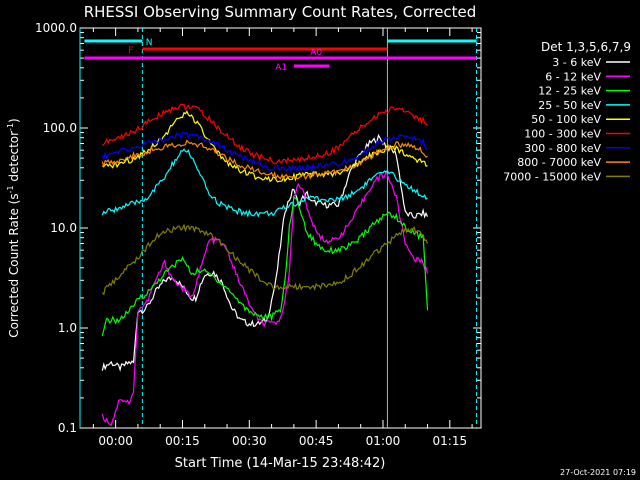 Image resolution: width=640 pixels, height=480 pixels. Describe the element at coordinates (569, 91) in the screenshot. I see `legend-label: 12 - 25 keV` at that location.